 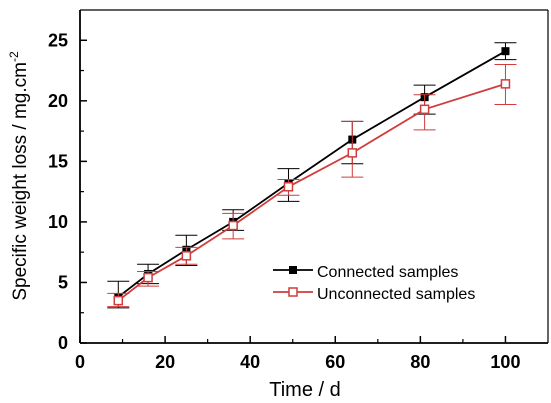 What do you see at coordinates (63, 282) in the screenshot?
I see `y-tick-label: 5` at bounding box center [63, 282].